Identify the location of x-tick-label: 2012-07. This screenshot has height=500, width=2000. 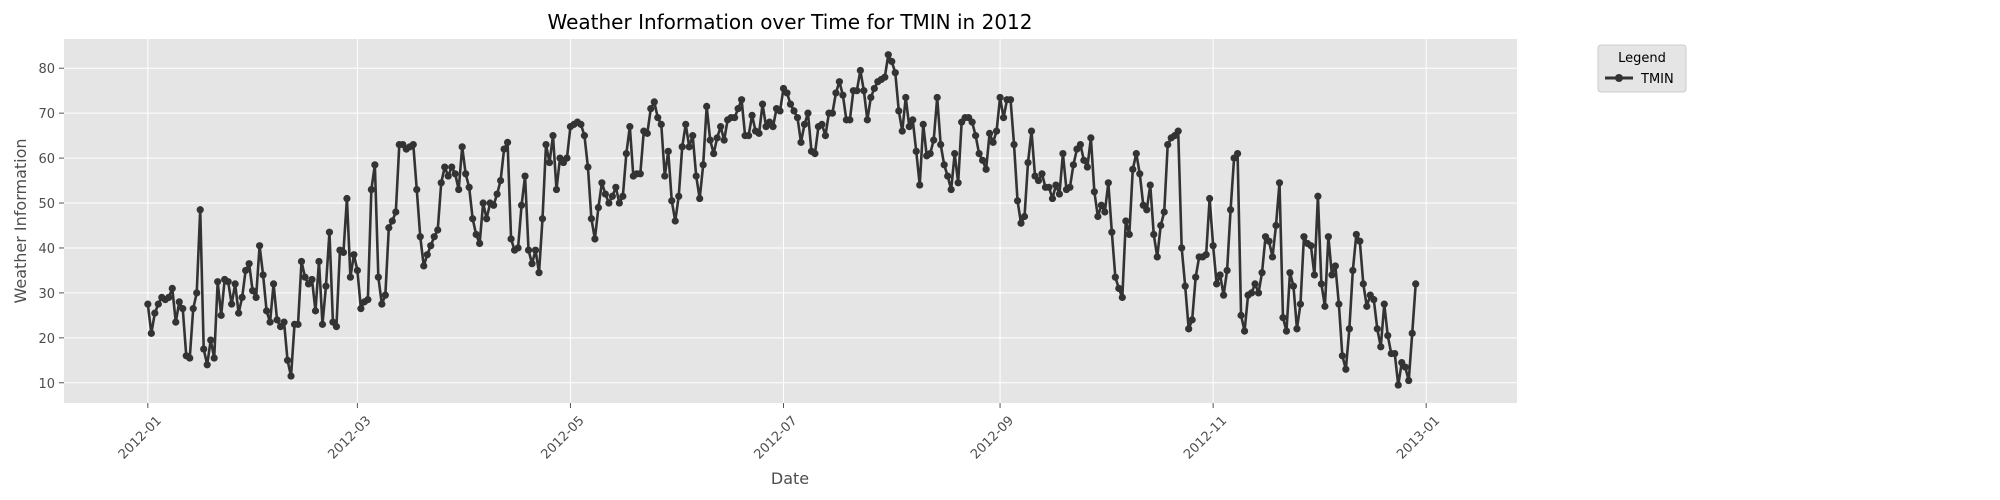
(776, 437).